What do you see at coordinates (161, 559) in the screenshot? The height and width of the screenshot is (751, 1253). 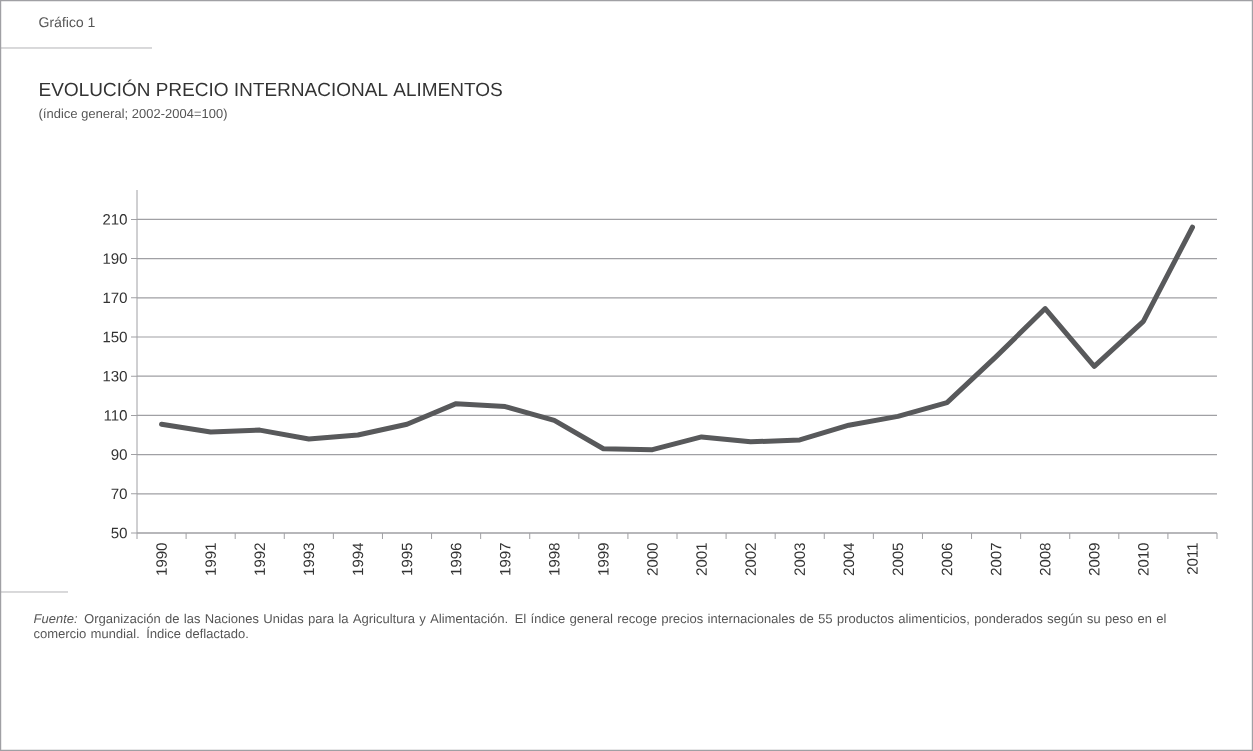 I see `x-tick-label: 1990` at bounding box center [161, 559].